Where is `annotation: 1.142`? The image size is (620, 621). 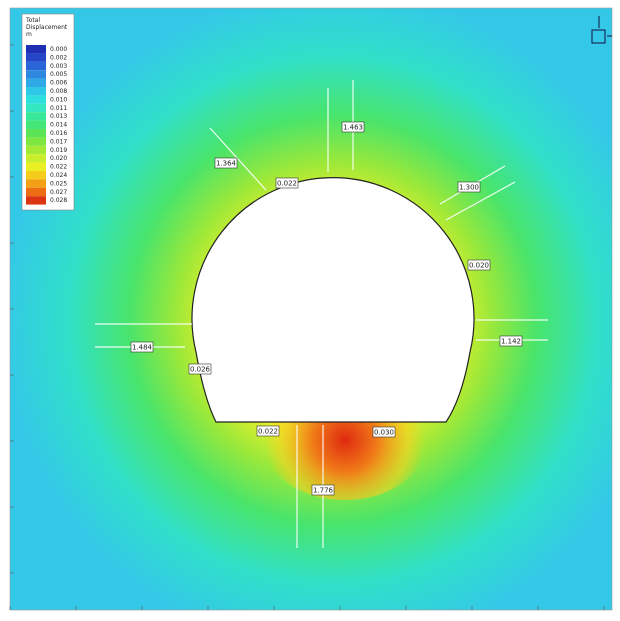
annotation: 1.142 is located at coordinates (511, 341).